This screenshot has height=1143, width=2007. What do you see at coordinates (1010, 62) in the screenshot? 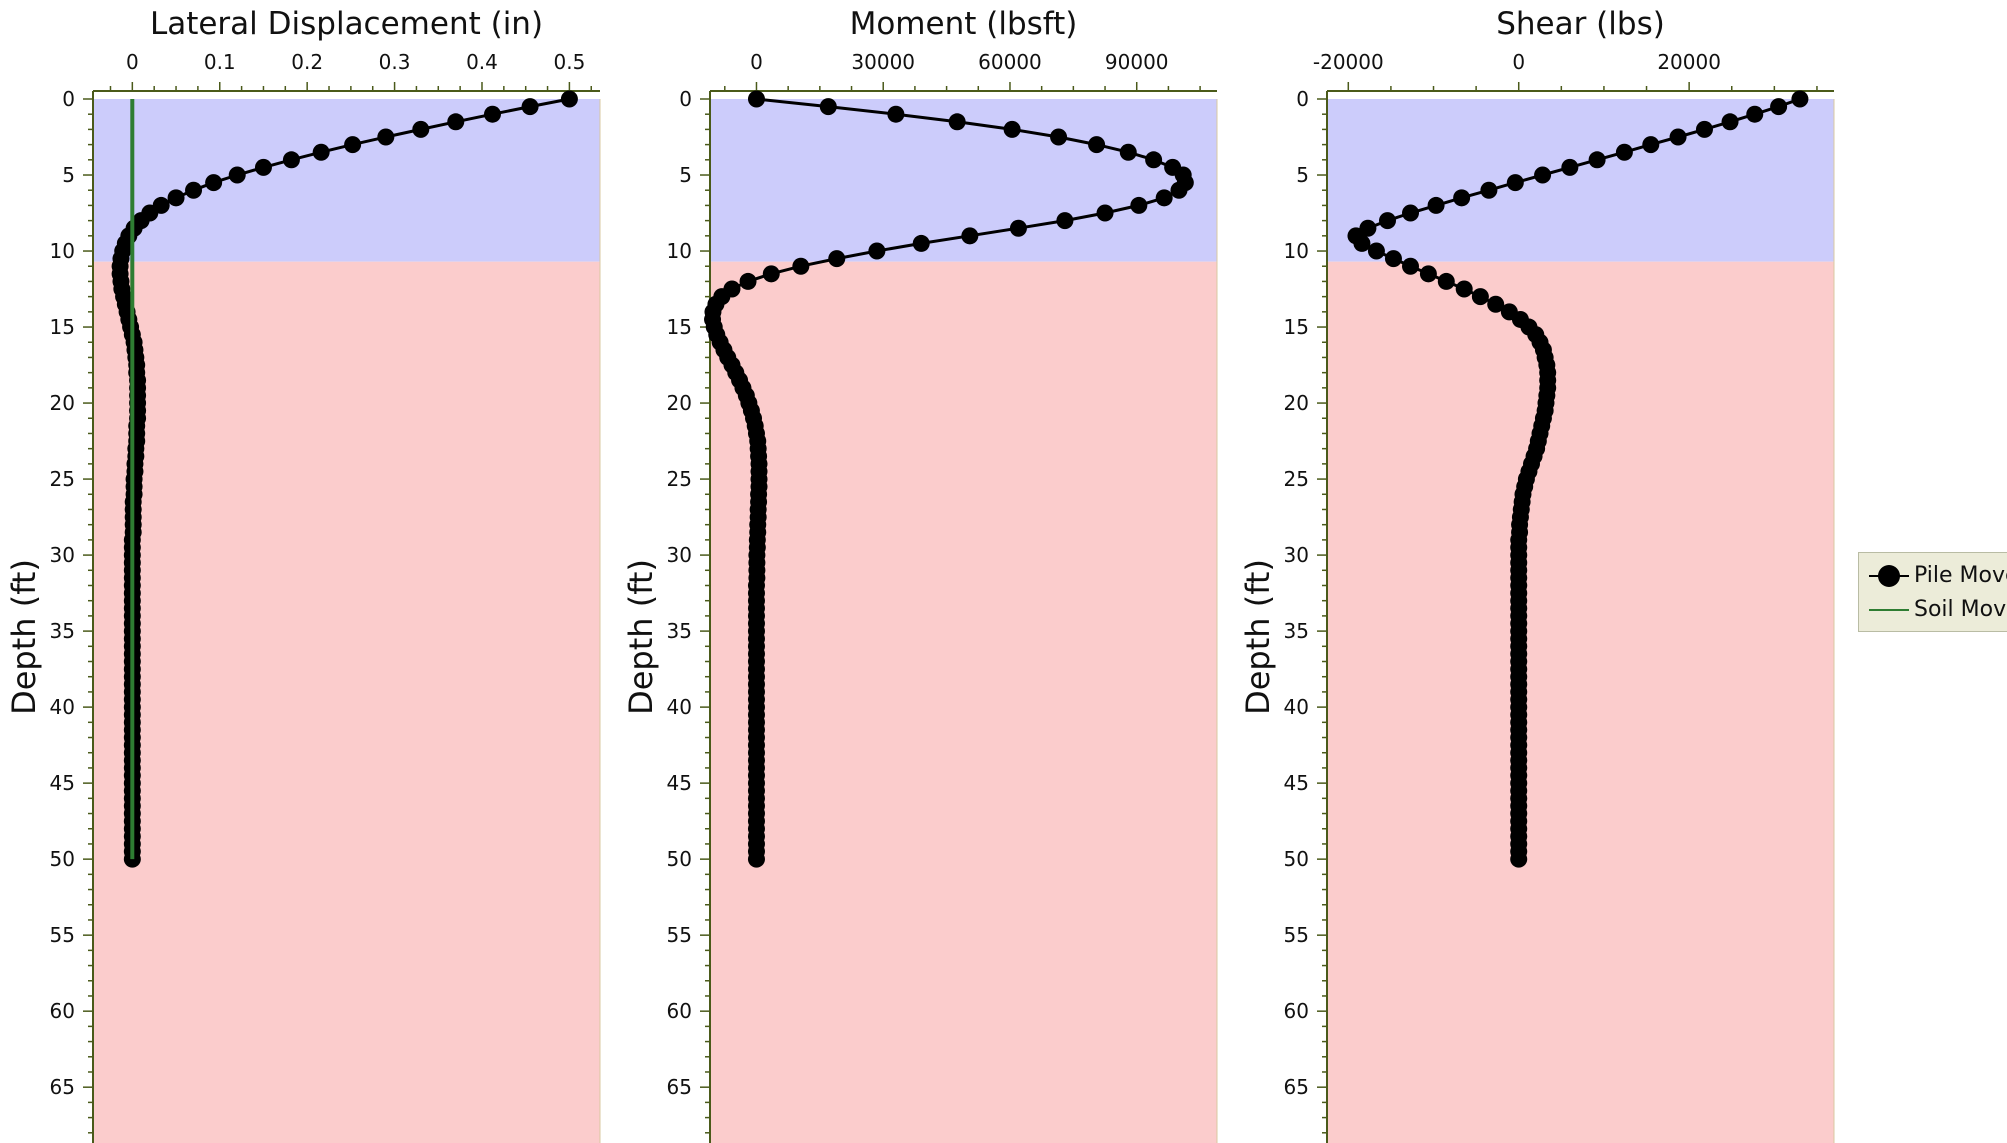
I see `x-tick-label: 60000` at bounding box center [1010, 62].